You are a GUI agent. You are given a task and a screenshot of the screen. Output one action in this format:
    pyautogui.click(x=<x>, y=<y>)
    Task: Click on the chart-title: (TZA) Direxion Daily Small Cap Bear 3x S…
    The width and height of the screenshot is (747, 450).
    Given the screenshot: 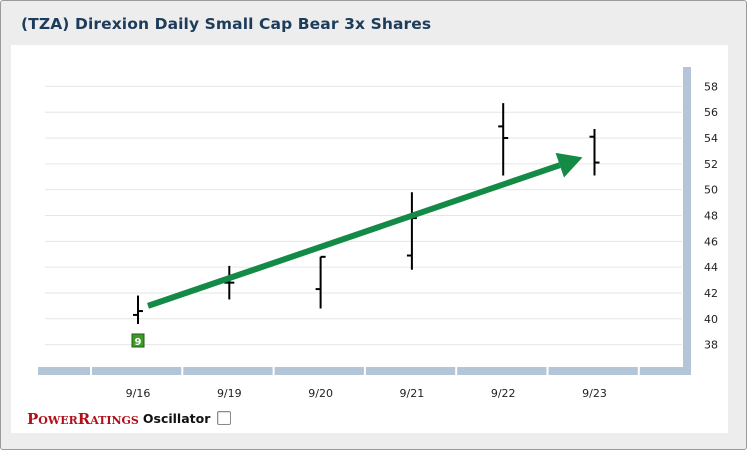 What is the action you would take?
    pyautogui.click(x=226, y=24)
    